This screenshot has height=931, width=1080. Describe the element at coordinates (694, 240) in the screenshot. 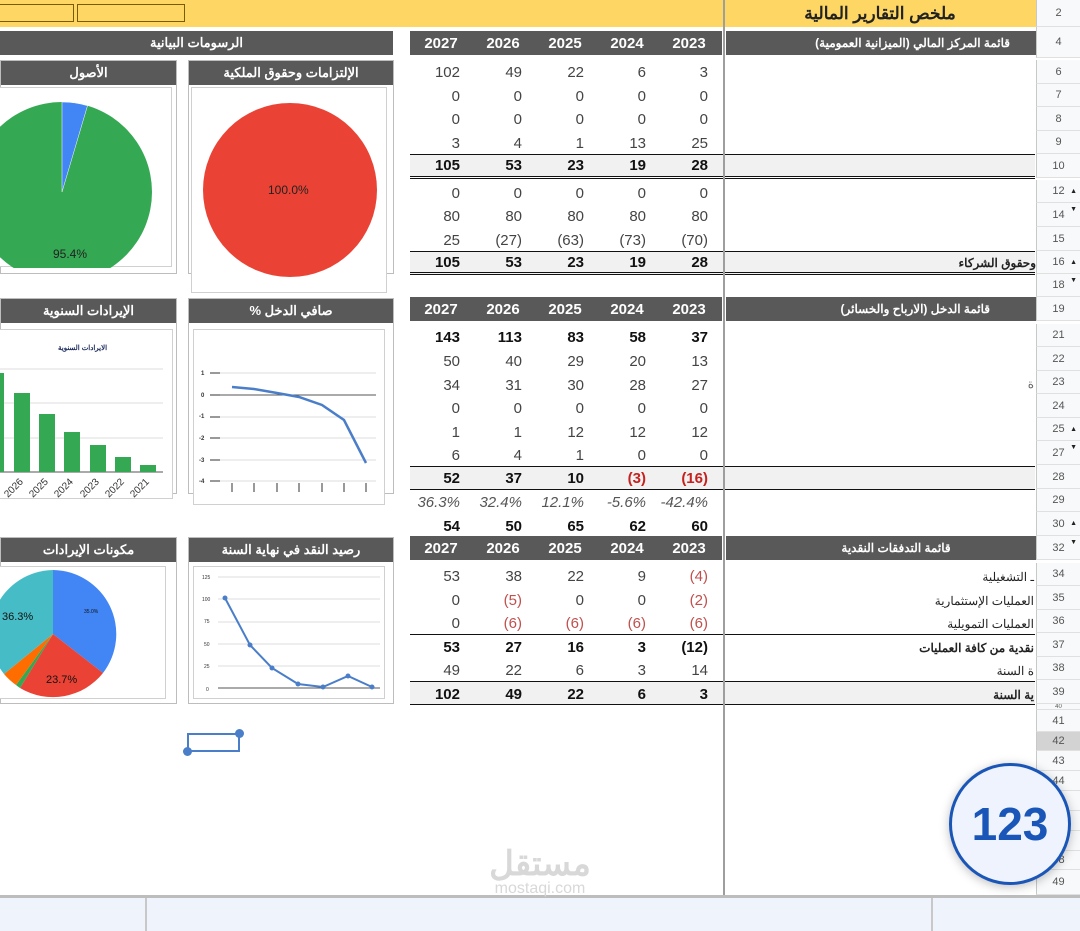

I see `cell: (70)` at that location.